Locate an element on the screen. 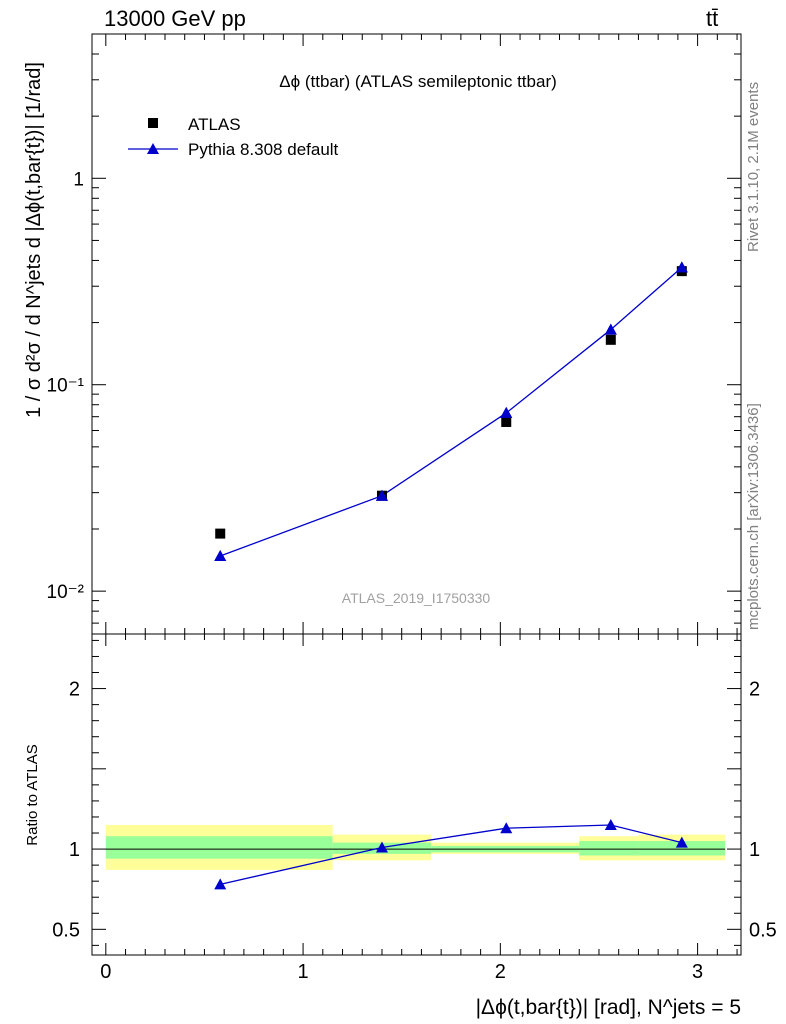  x-tick-label: 0 is located at coordinates (105, 972).